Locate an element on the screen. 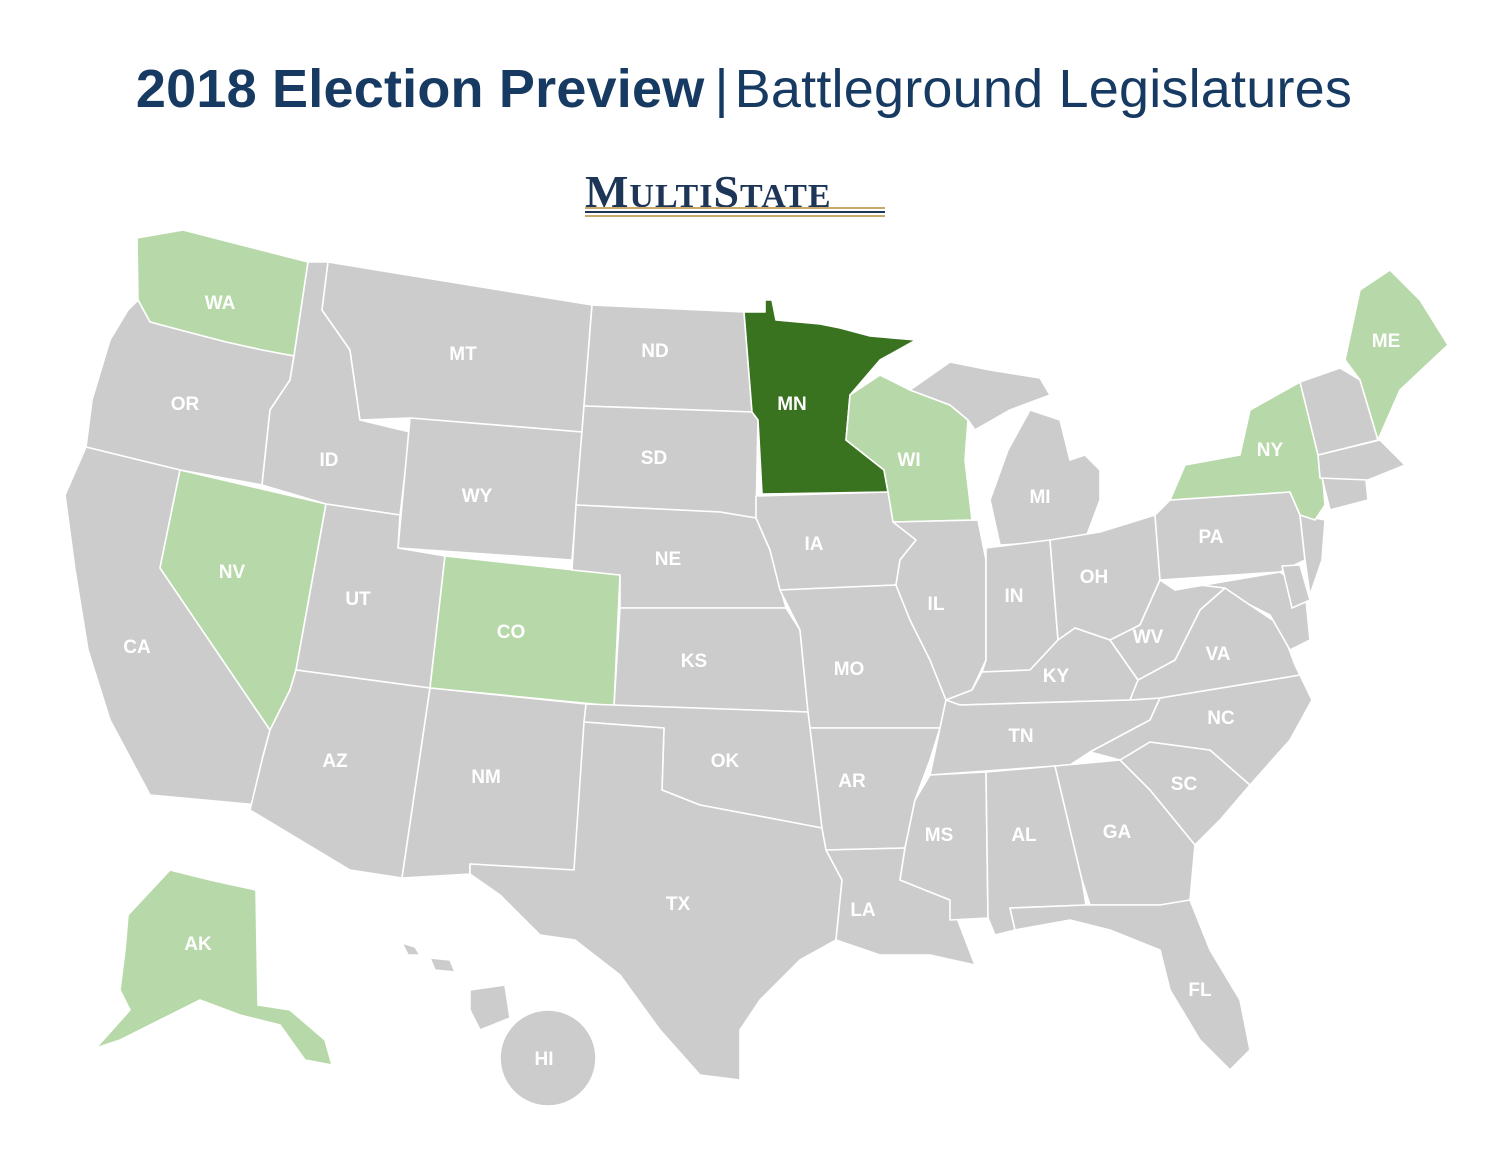 The width and height of the screenshot is (1488, 1165). label-WY: WY is located at coordinates (477, 496).